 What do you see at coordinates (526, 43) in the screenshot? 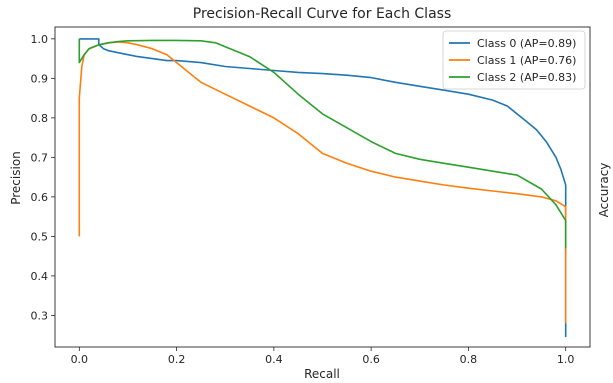
I see `legend-entry-label: Class 0 (AP=0.89)` at bounding box center [526, 43].